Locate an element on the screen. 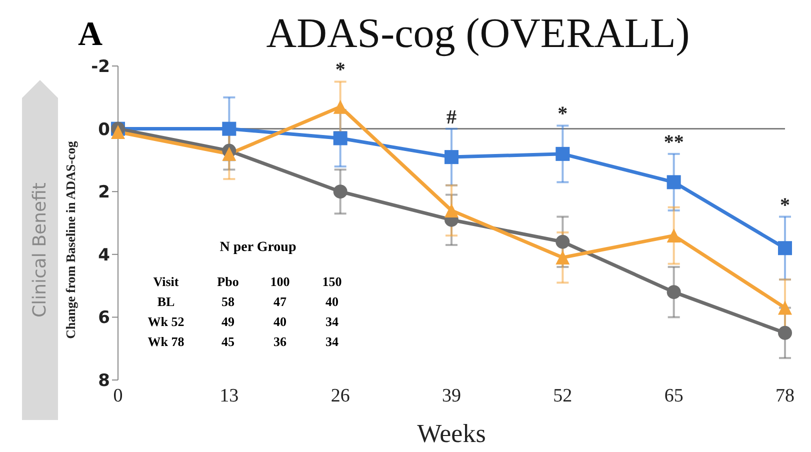  x-tick-label: 52 is located at coordinates (562, 395).